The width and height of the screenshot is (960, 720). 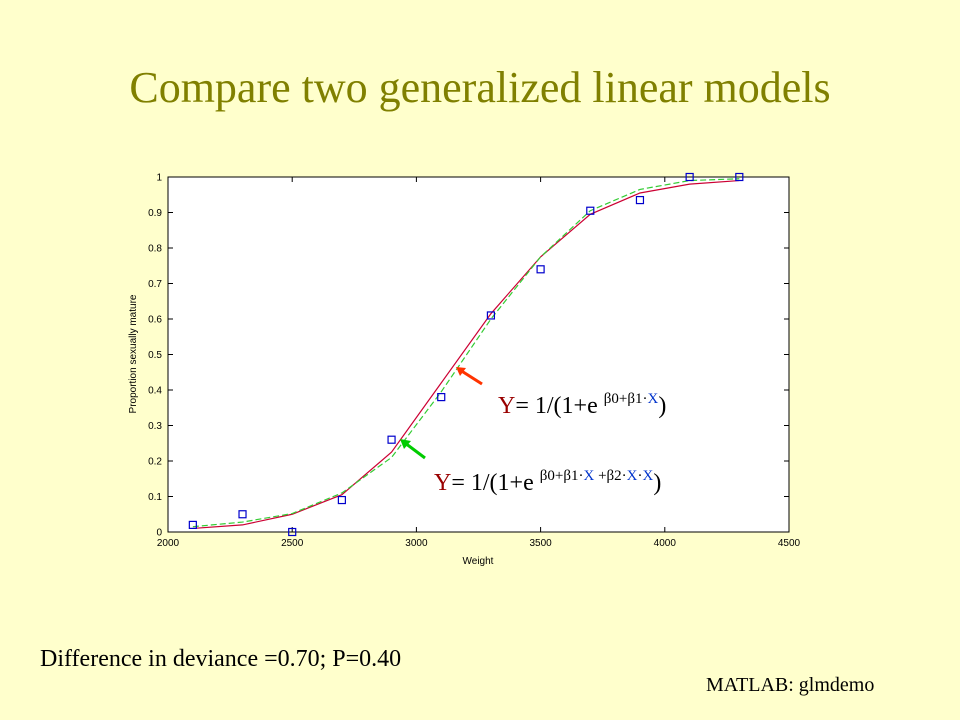 I want to click on eq1-close: ), so click(x=662, y=406).